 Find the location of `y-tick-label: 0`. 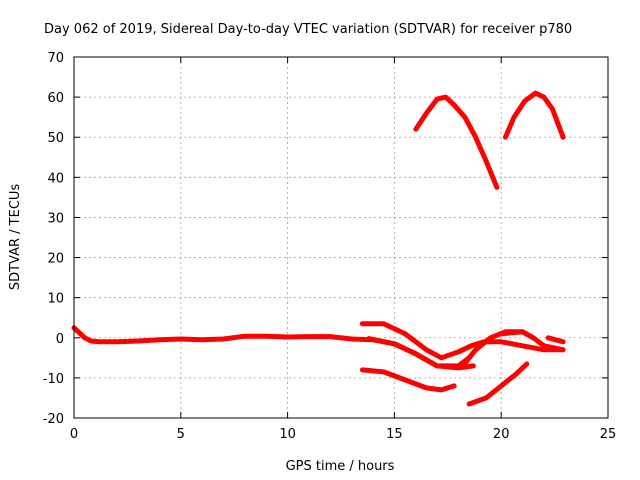

y-tick-label: 0 is located at coordinates (60, 339).